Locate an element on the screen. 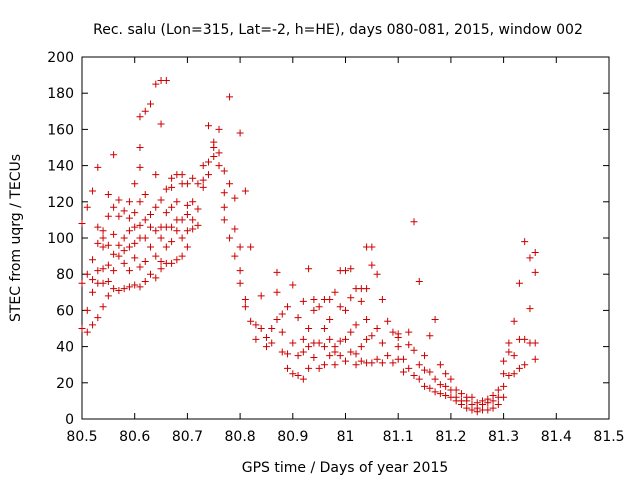  x-tick-label: 81 is located at coordinates (346, 437).